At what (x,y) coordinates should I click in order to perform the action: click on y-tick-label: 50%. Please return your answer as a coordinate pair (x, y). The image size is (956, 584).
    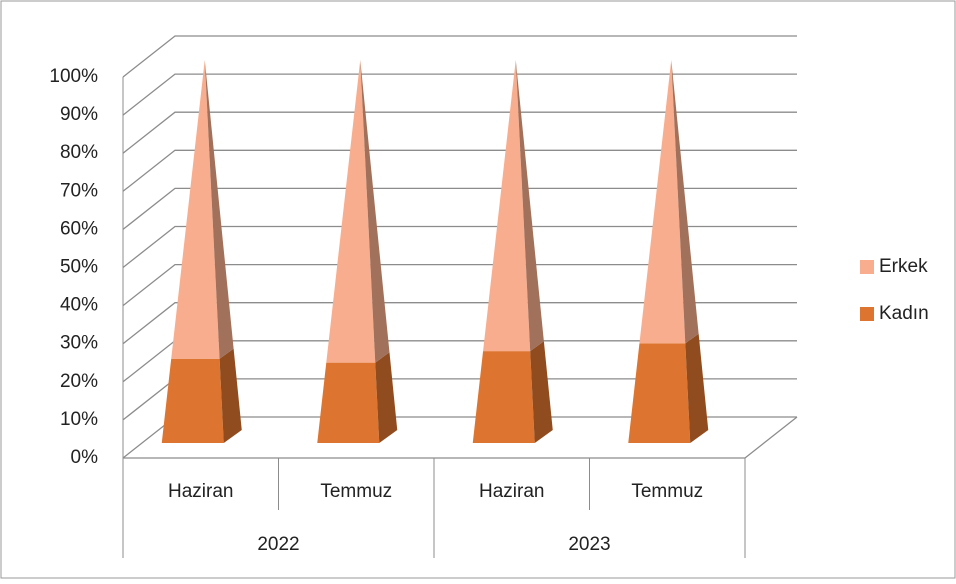
    Looking at the image, I should click on (79, 267).